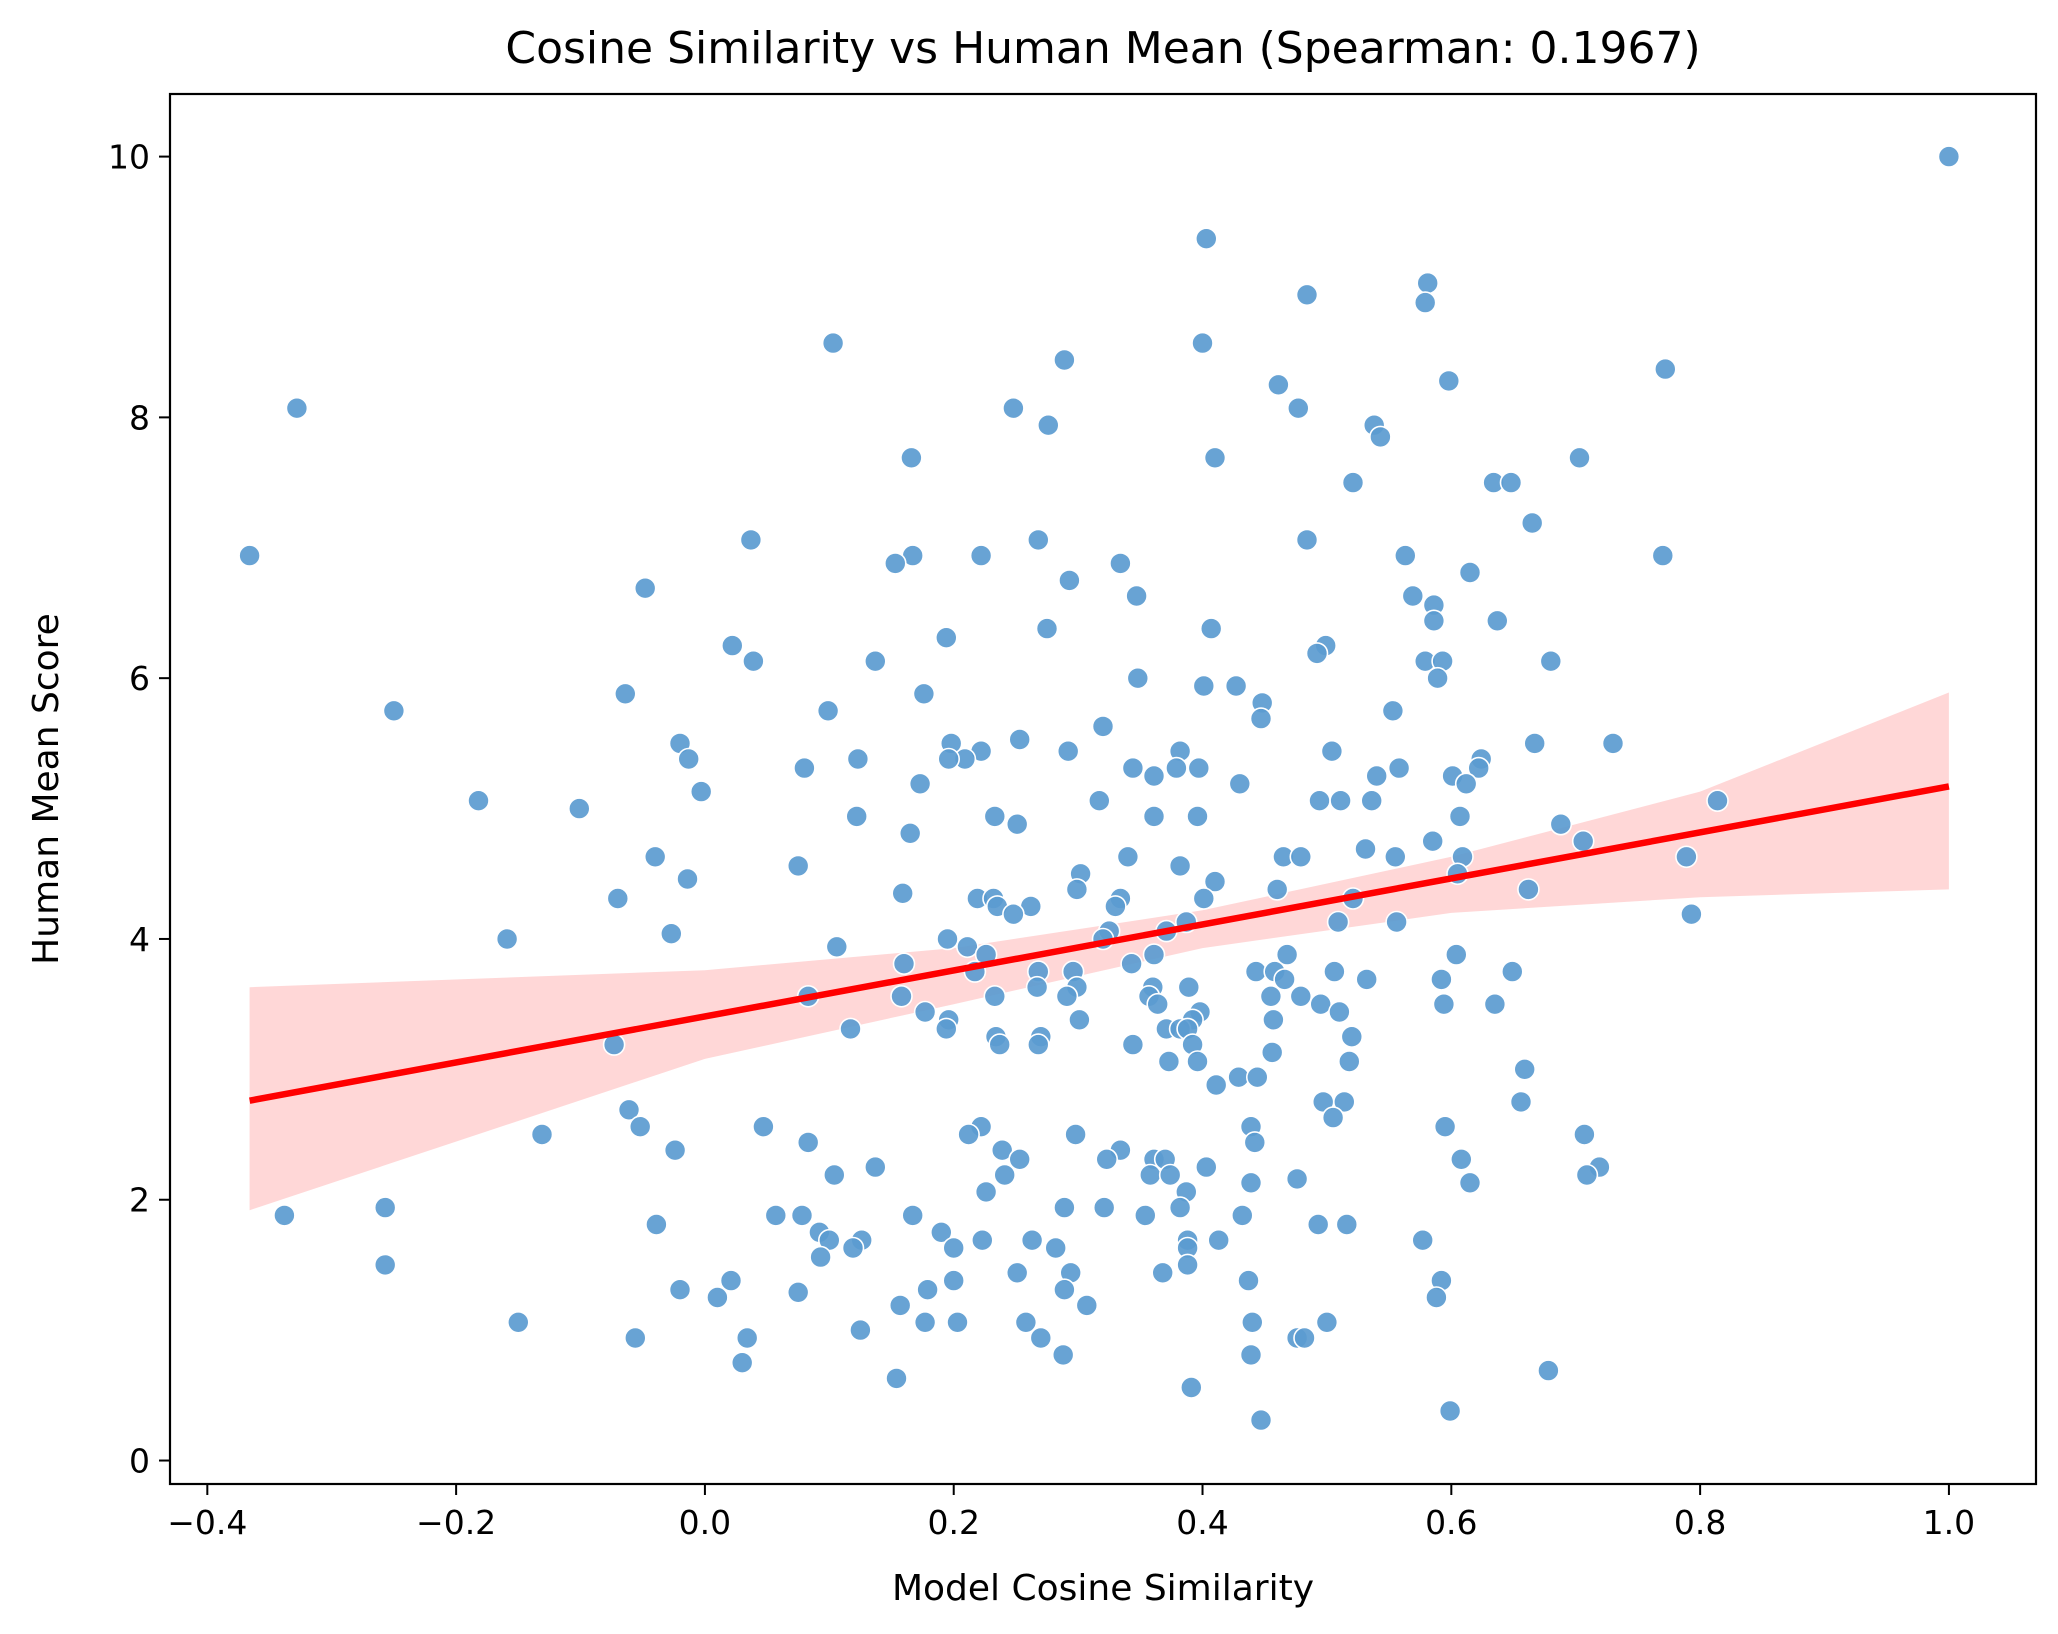  What do you see at coordinates (207, 1522) in the screenshot?
I see `x-tick-label: −0.4` at bounding box center [207, 1522].